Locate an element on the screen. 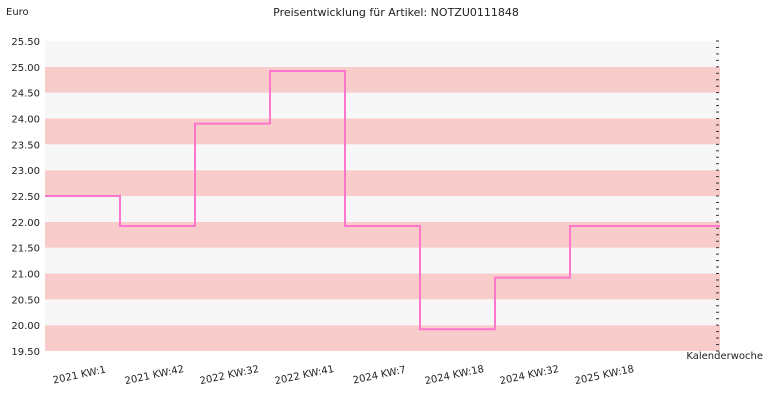 The image size is (770, 400). axes is located at coordinates (717, 196).